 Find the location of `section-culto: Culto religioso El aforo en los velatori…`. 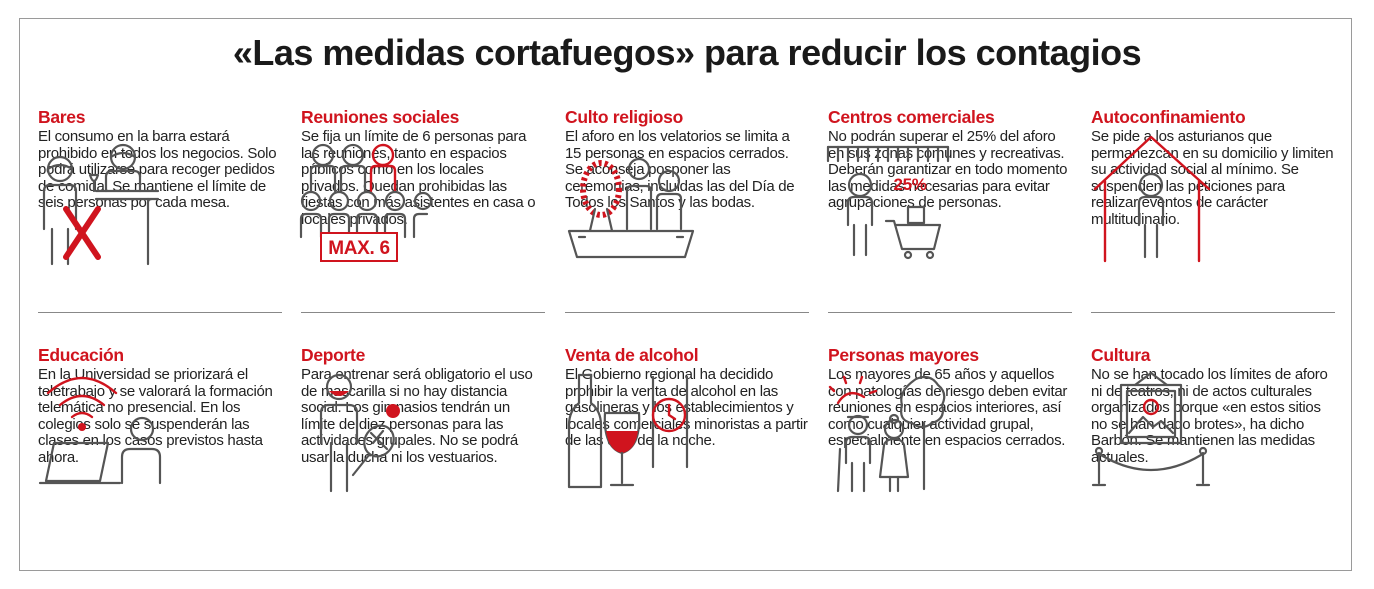

section-culto: Culto religioso El aforo en los velatori… is located at coordinates (687, 210).